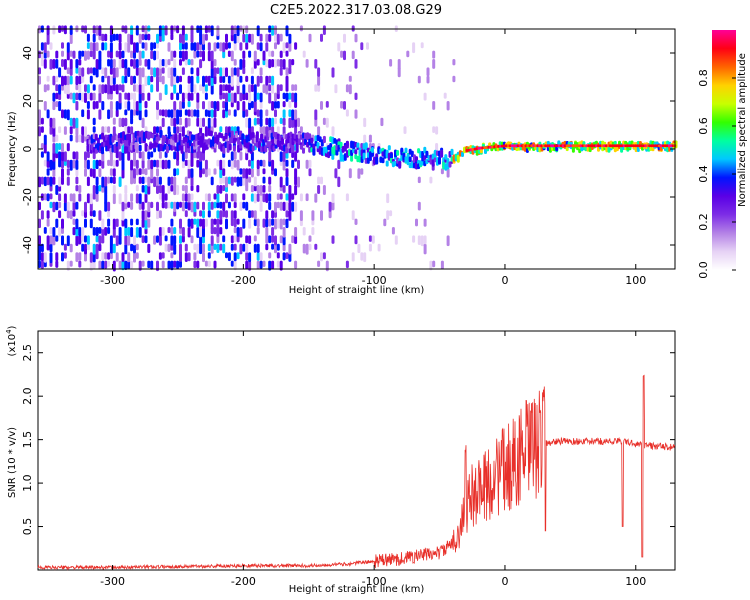 This screenshot has width=750, height=600. I want to click on colorbar-tick-label: 0.4, so click(703, 174).